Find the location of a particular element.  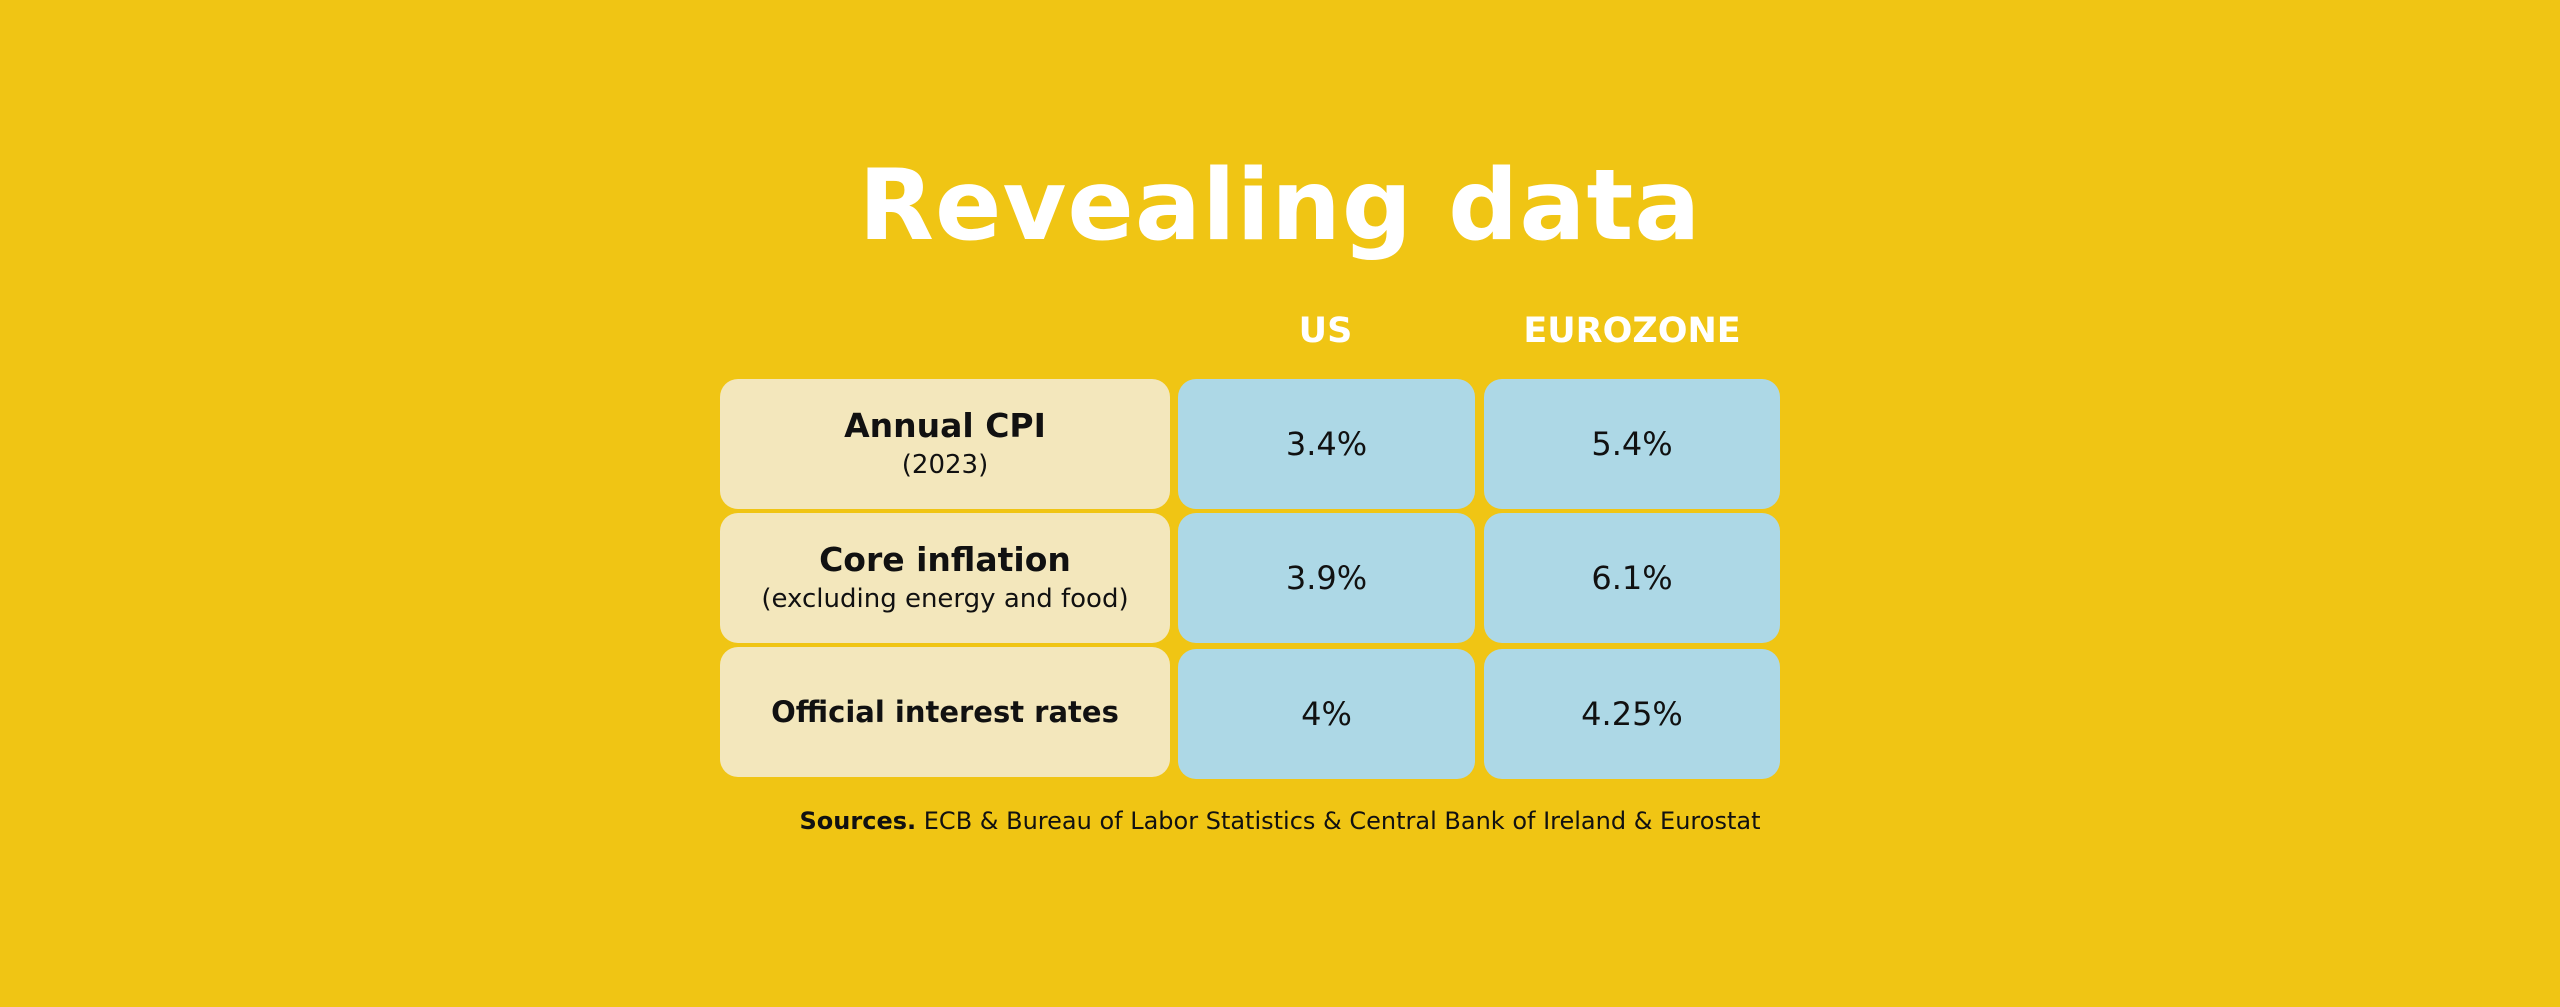

value-text: 5.4% is located at coordinates (1632, 444).